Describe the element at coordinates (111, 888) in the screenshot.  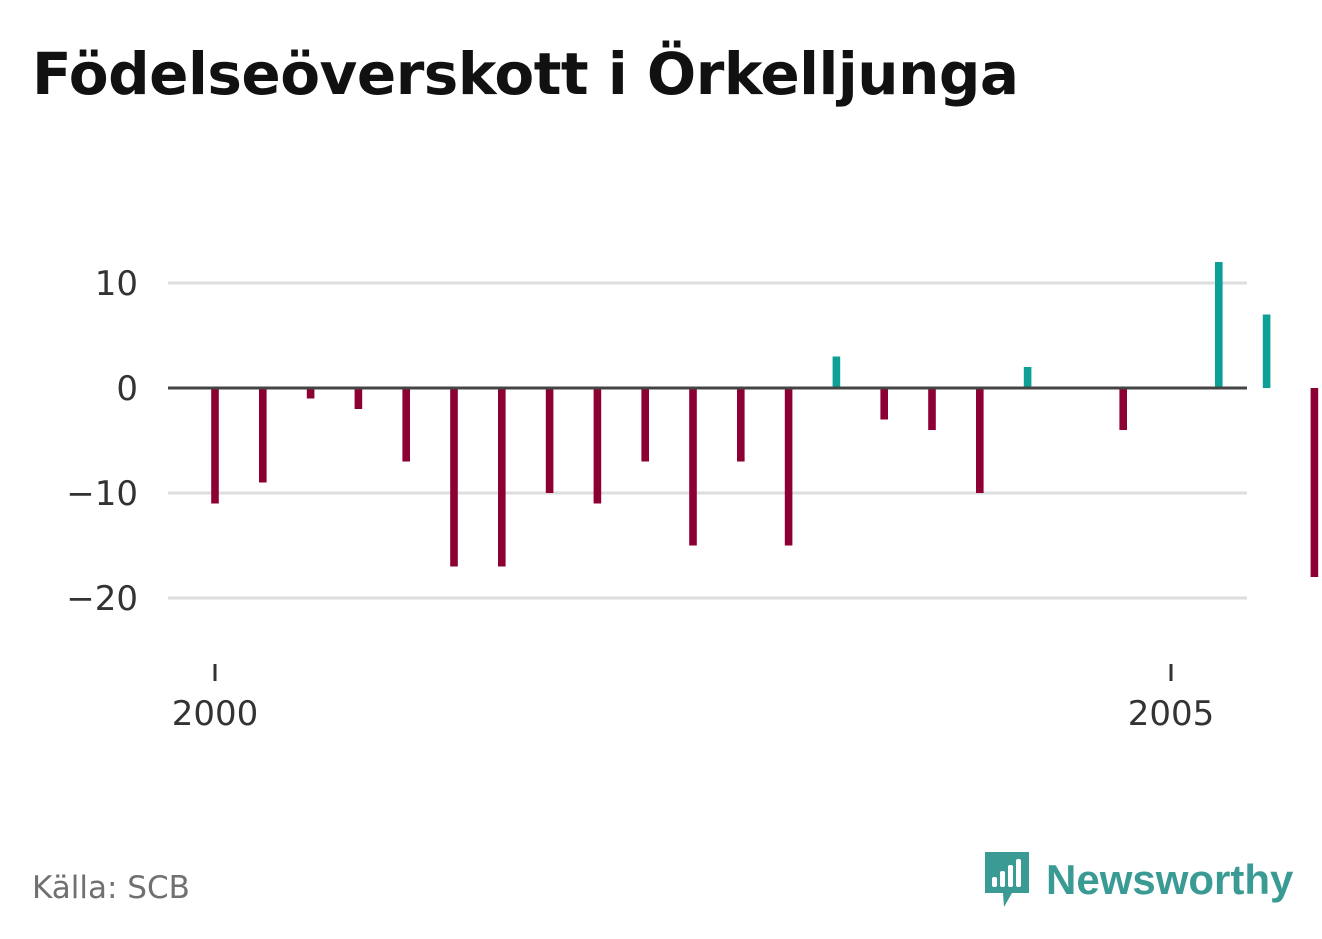
I see `source-note: Källa: SCB` at that location.